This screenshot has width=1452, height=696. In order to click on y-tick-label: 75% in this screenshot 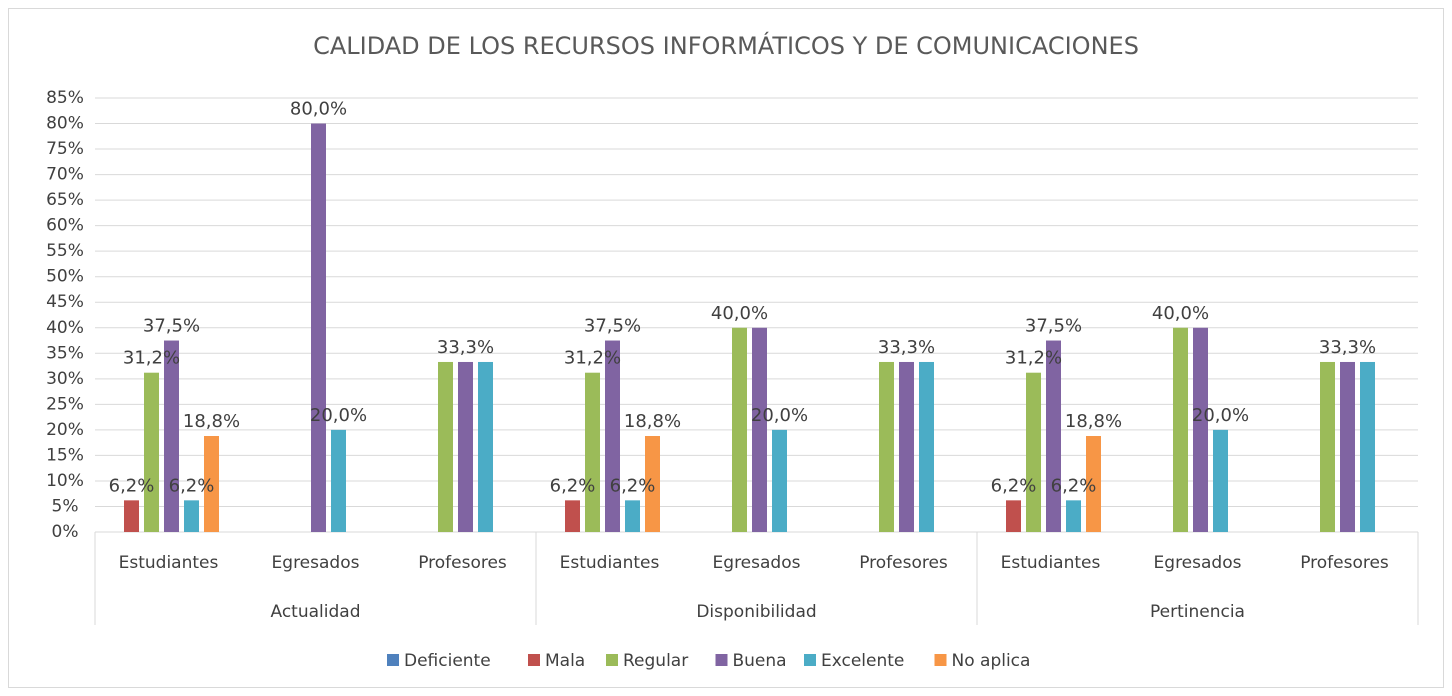, I will do `click(65, 149)`.